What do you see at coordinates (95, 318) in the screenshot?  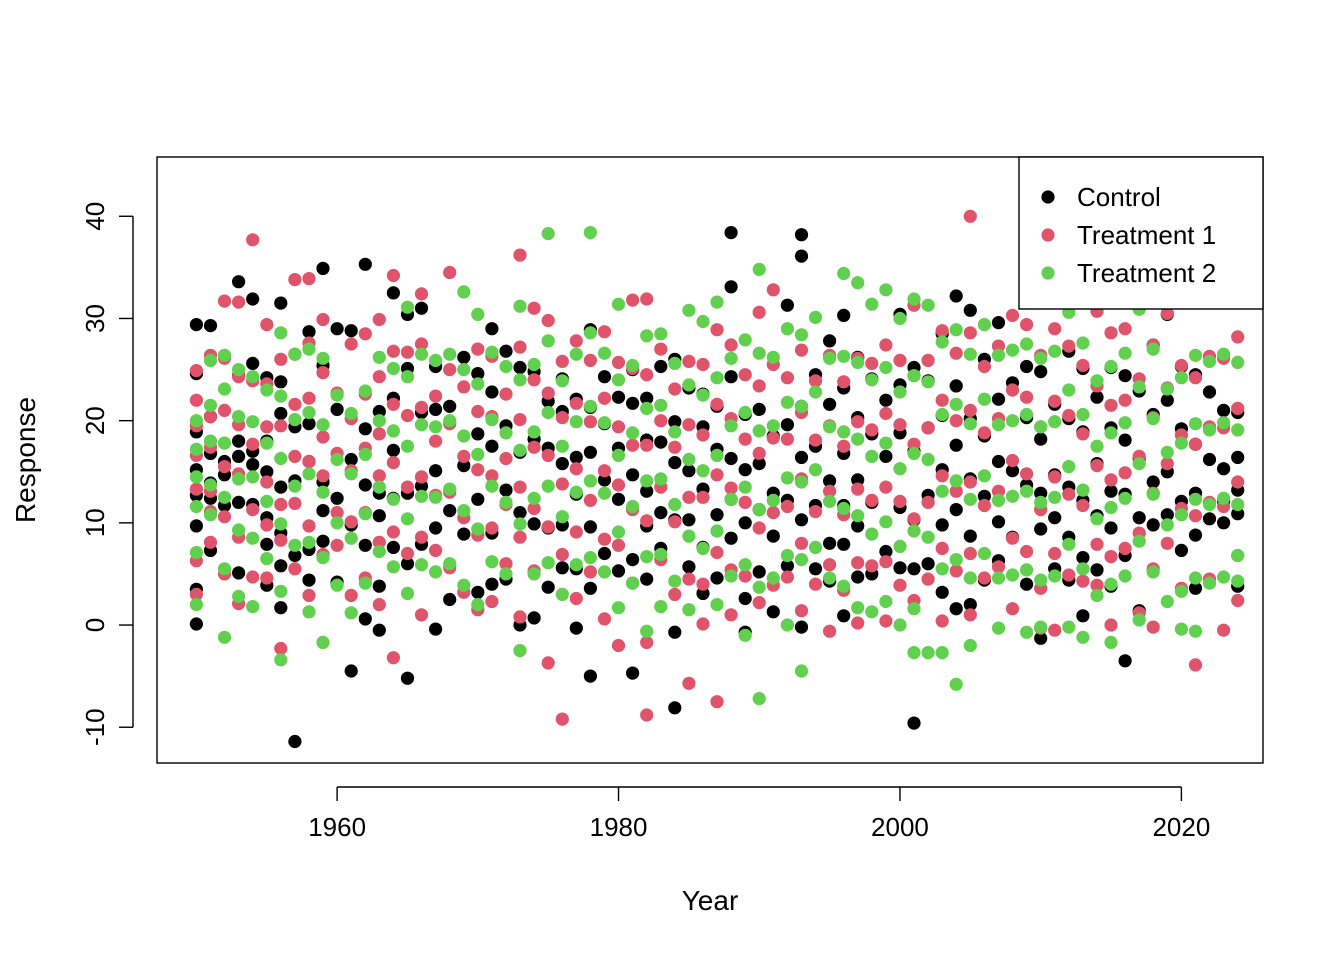 I see `y-tick-label: 30` at bounding box center [95, 318].